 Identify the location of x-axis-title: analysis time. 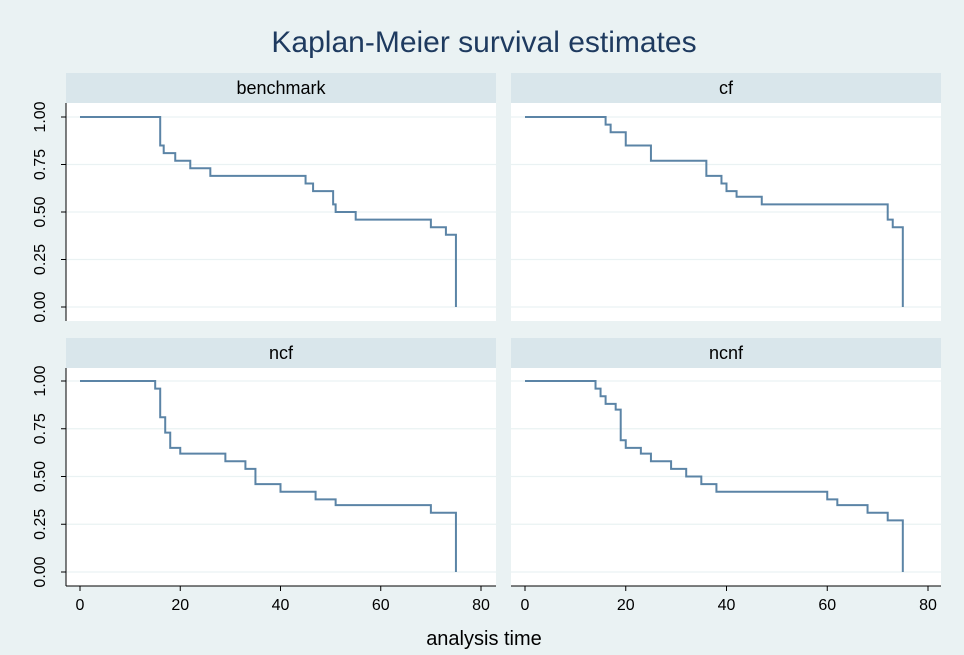
(484, 639).